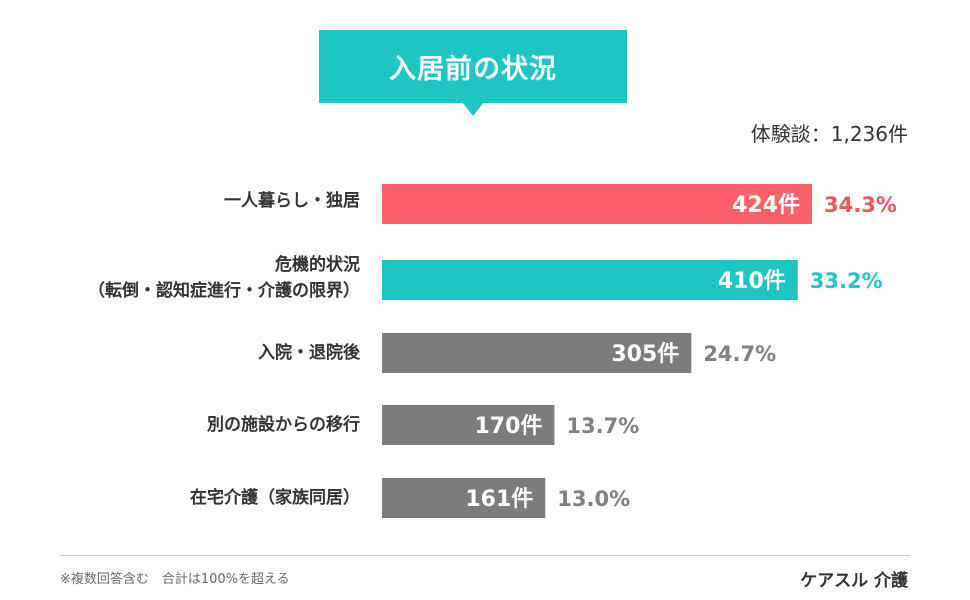  I want to click on bar-value-label-2: 305件, so click(645, 354).